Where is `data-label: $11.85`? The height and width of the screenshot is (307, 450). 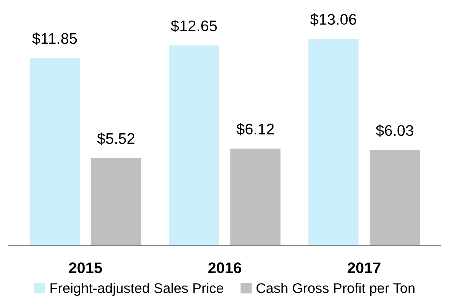
data-label: $11.85 is located at coordinates (55, 39).